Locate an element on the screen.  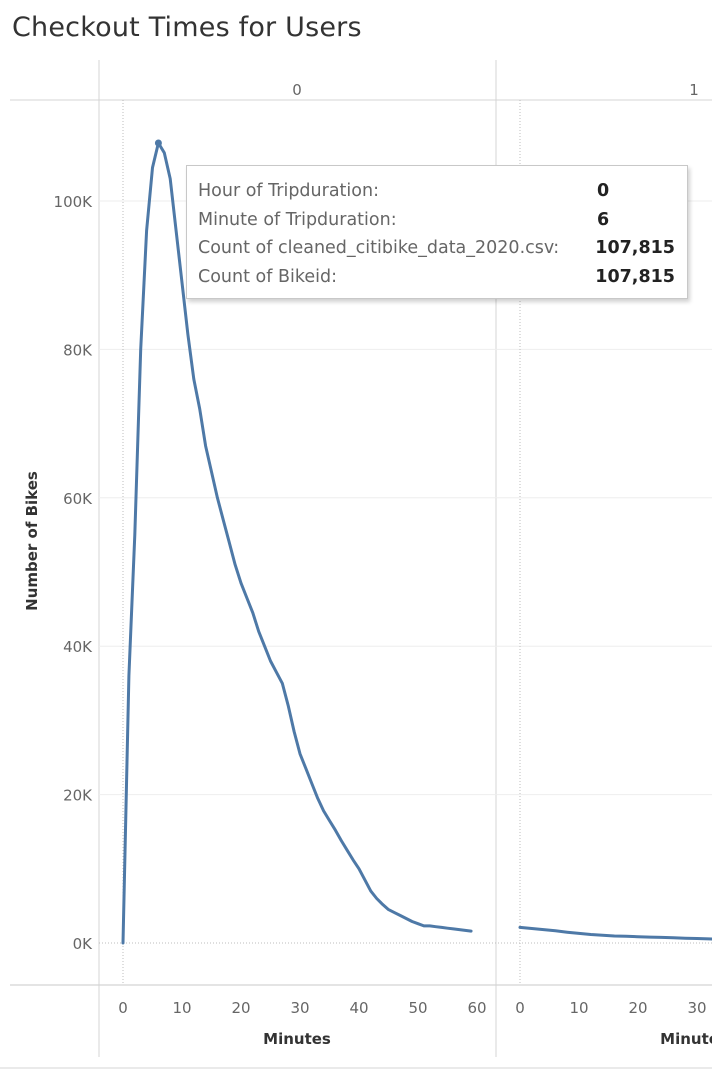
y-tick-label: 80K is located at coordinates (78, 350).